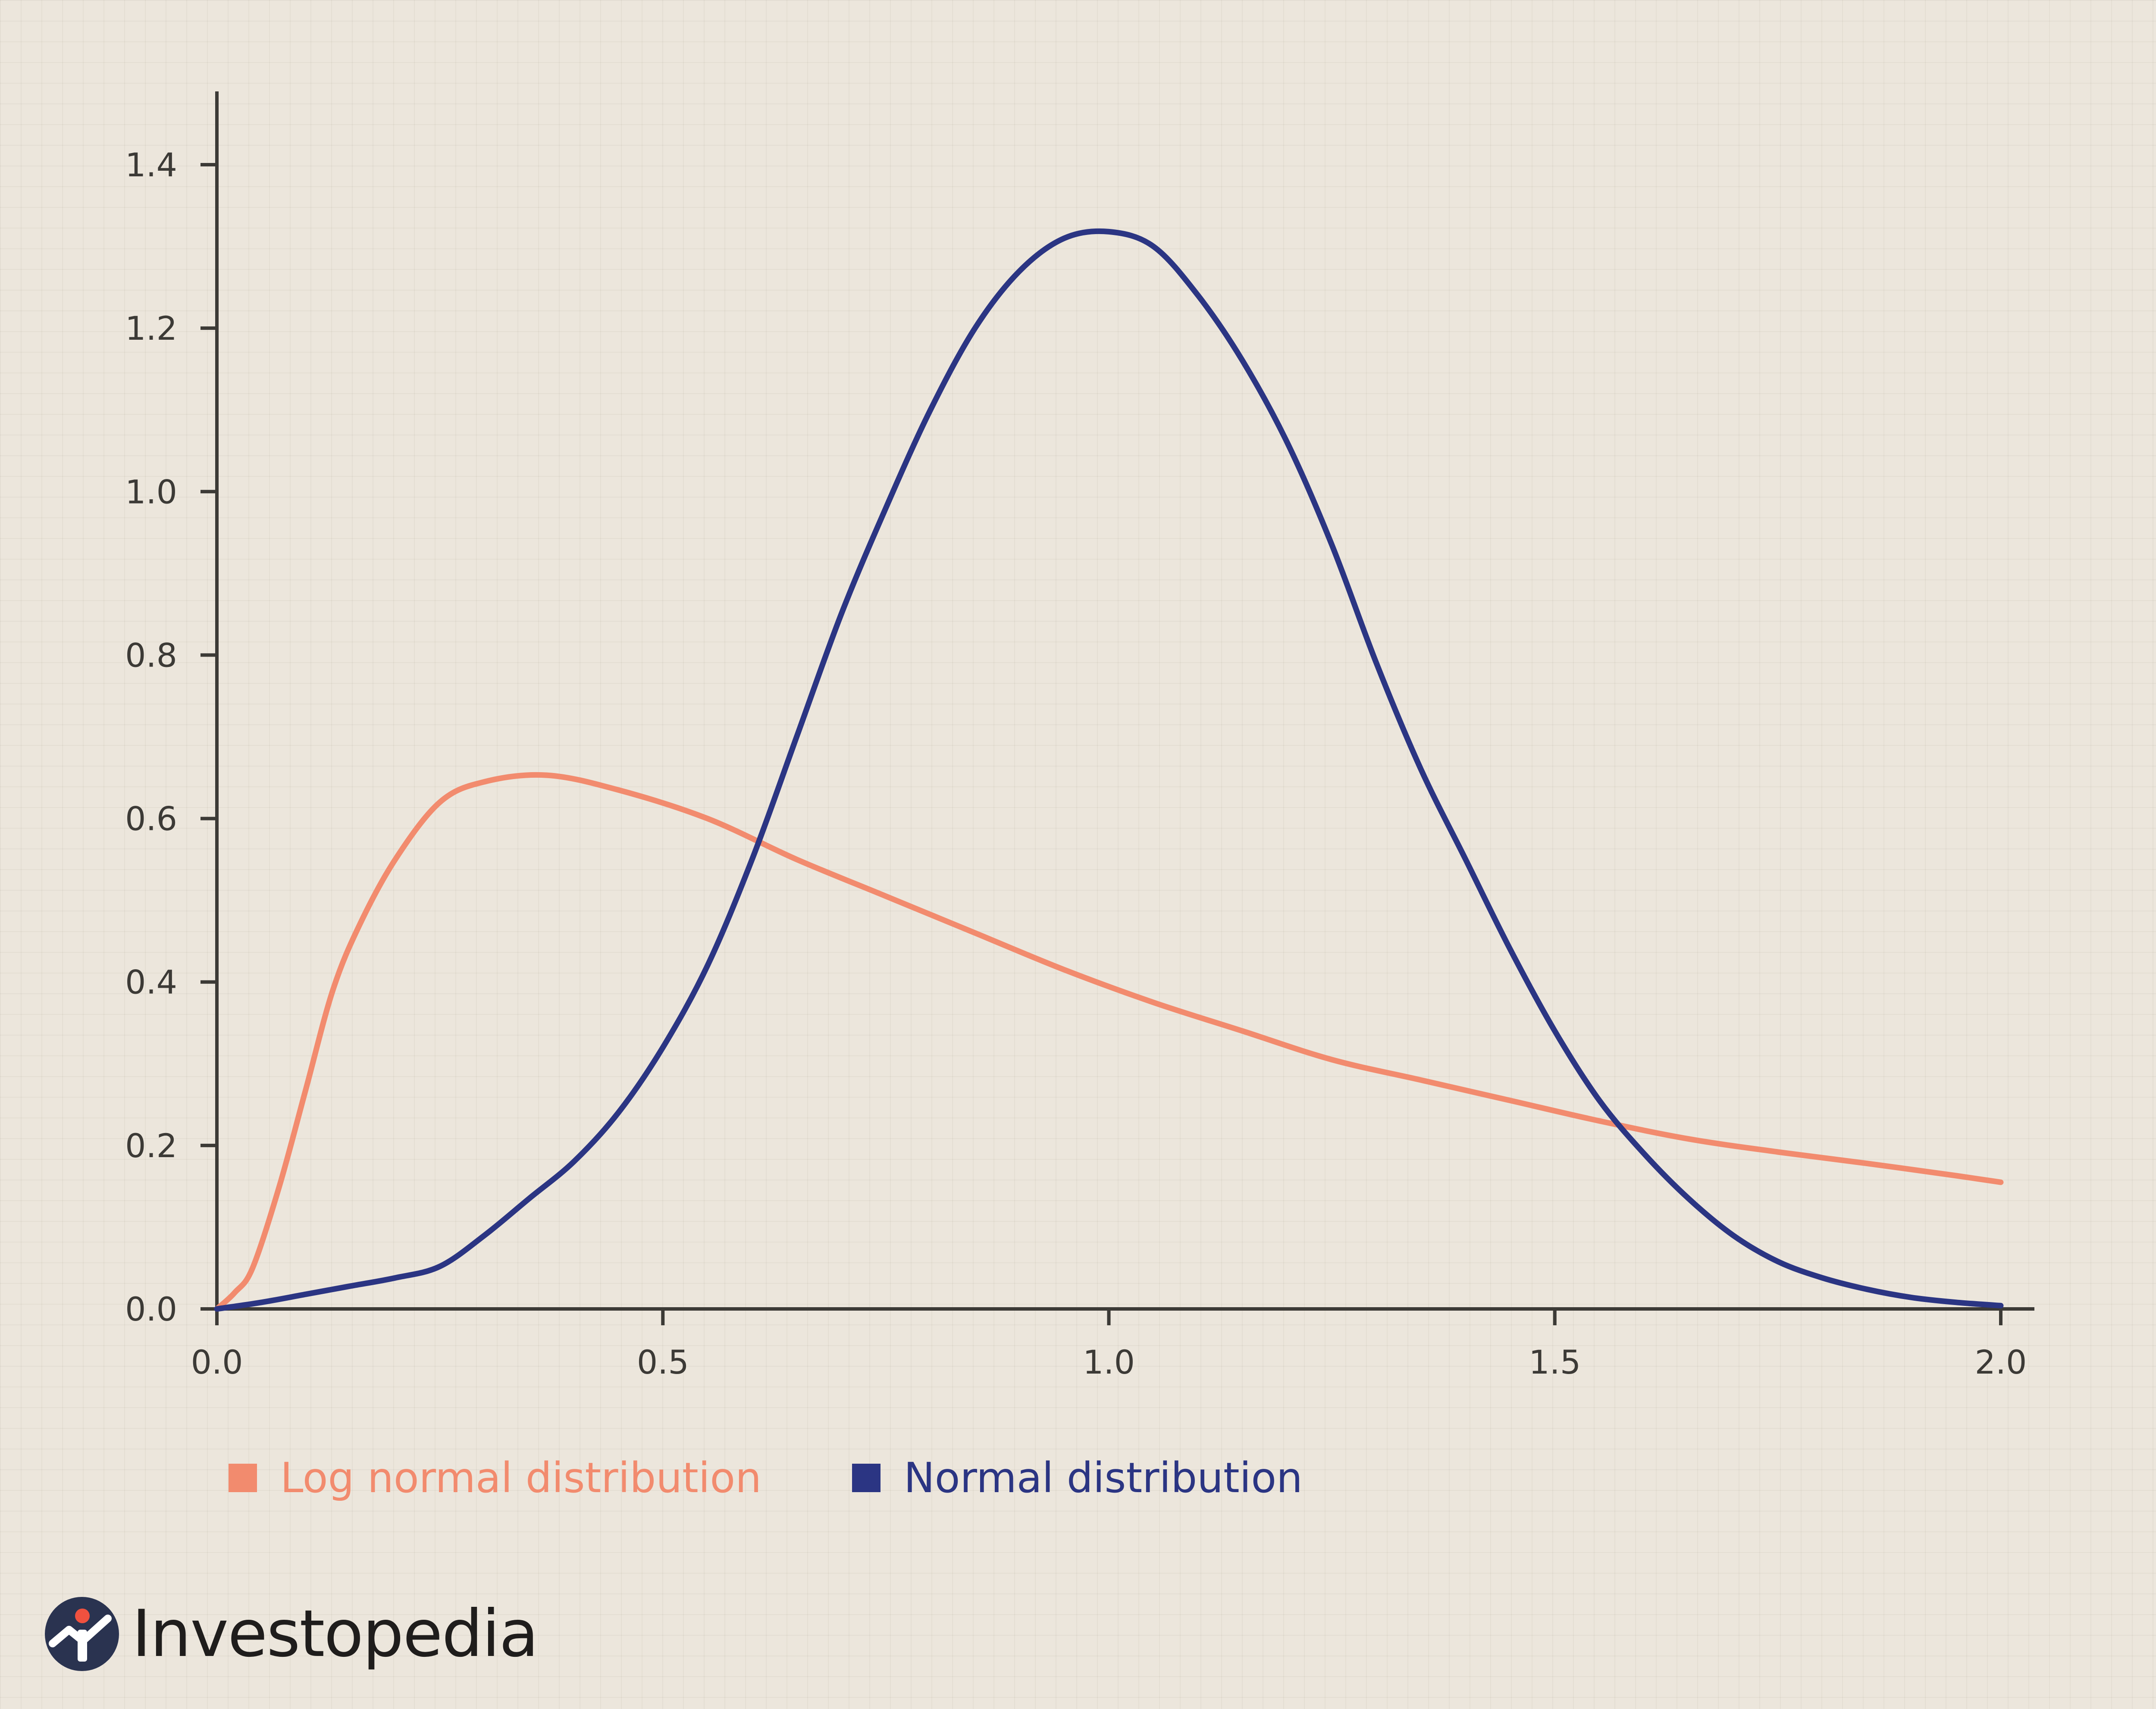 The height and width of the screenshot is (1709, 2156). I want to click on legend-item-normal: Normal distribution, so click(1077, 1478).